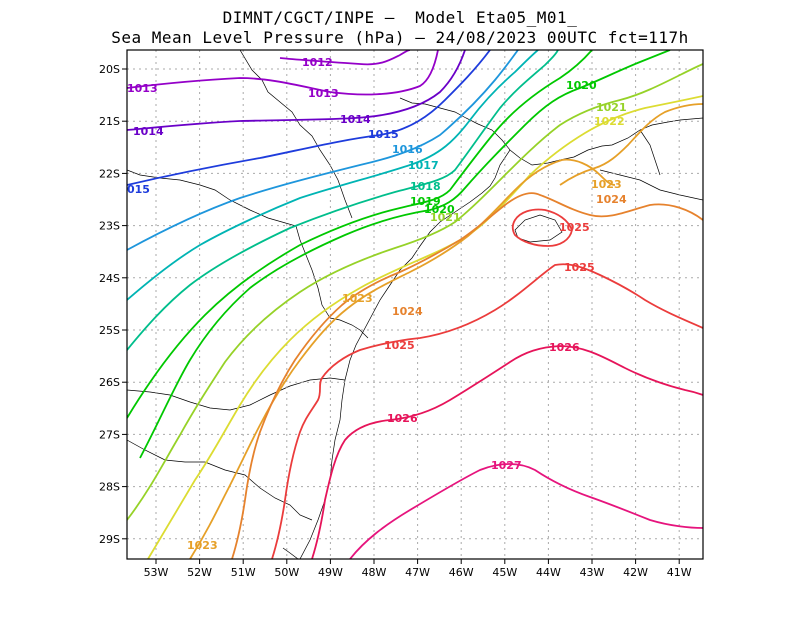 This screenshot has width=800, height=618. Describe the element at coordinates (199, 572) in the screenshot. I see `lon-tick-label: 52W` at that location.